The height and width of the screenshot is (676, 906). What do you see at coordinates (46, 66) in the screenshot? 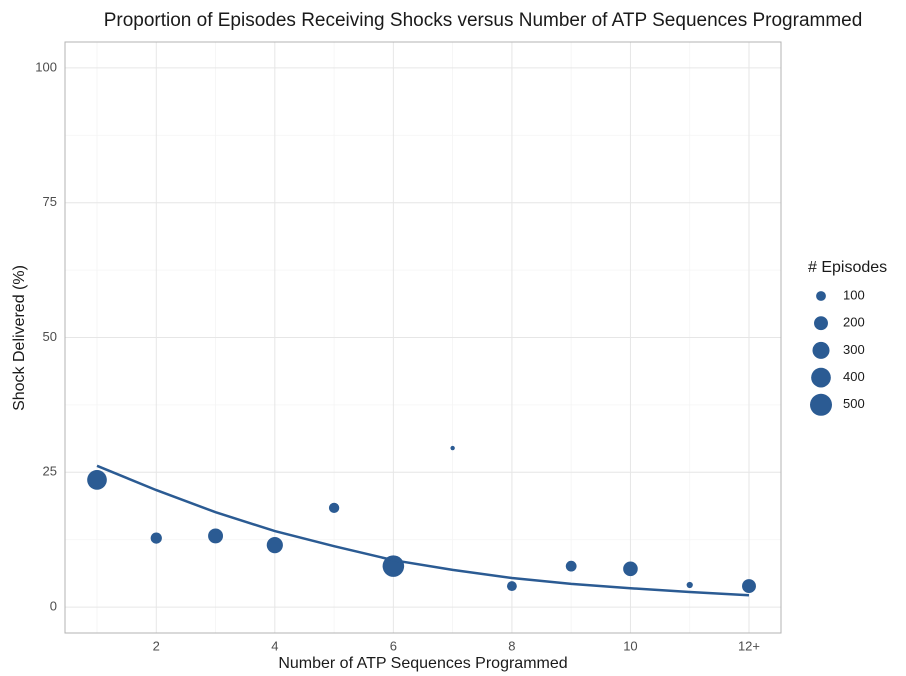
I see `y-tick-label: 100` at bounding box center [46, 66].